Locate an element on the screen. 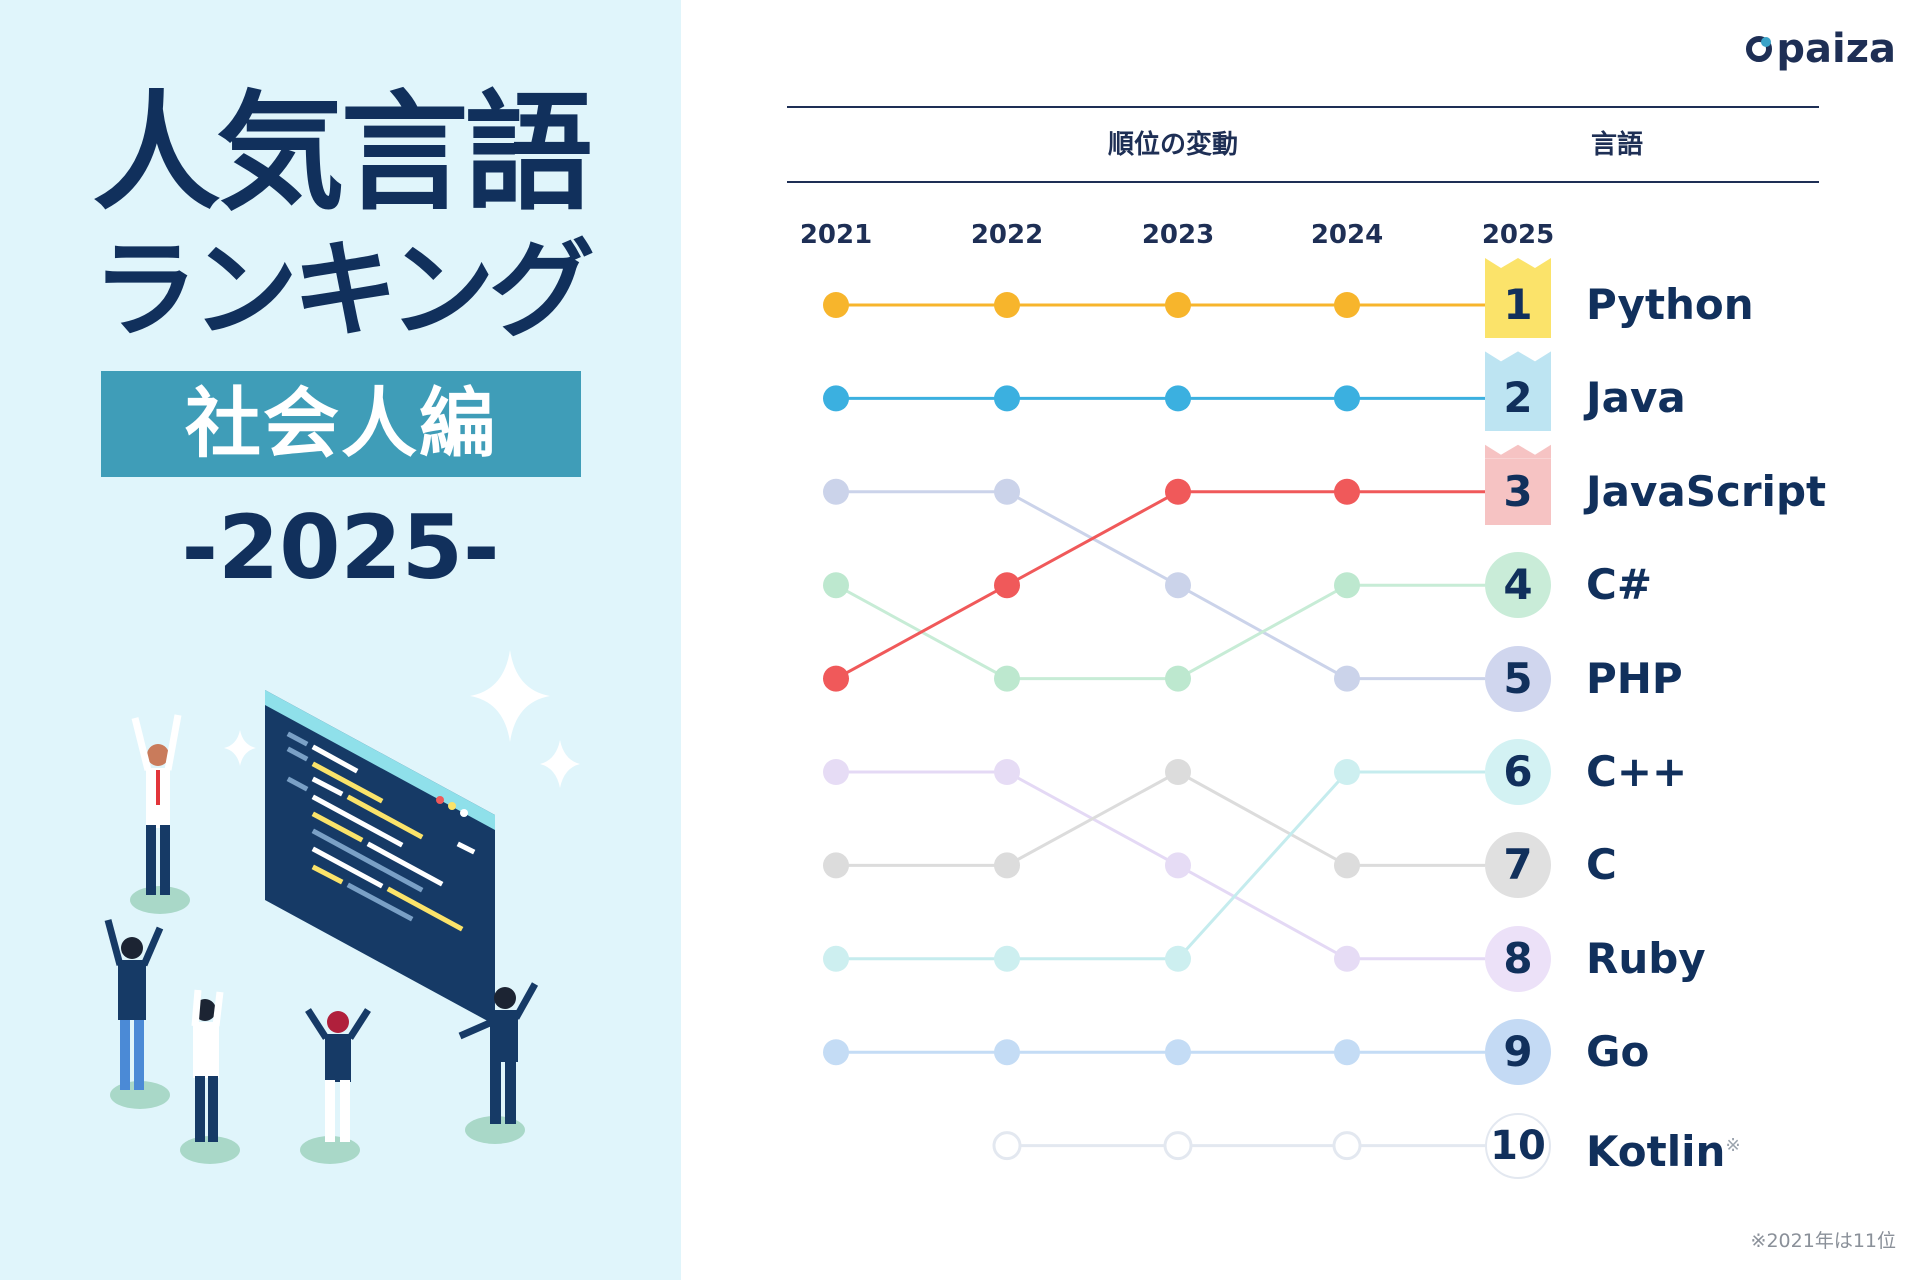 Image resolution: width=1920 pixels, height=1280 pixels. language-label: JavaScript is located at coordinates (1706, 491).